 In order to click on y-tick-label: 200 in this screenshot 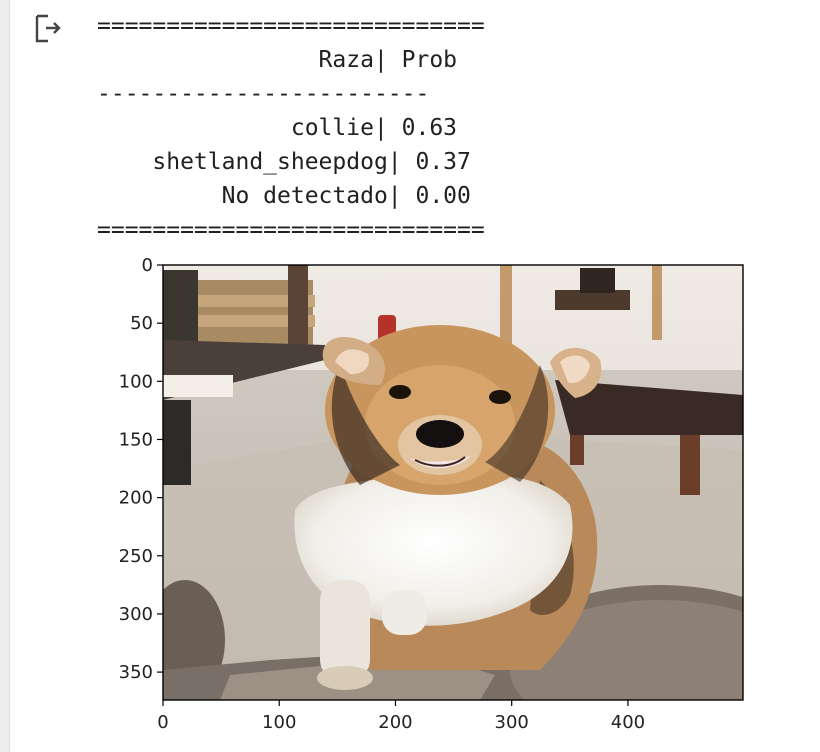, I will do `click(136, 498)`.